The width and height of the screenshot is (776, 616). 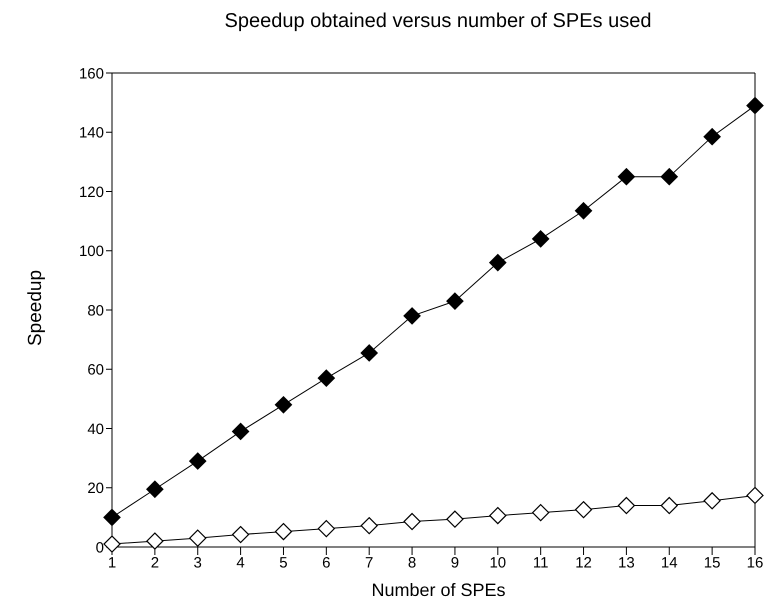 I want to click on y-tick-label: 140, so click(x=91, y=133).